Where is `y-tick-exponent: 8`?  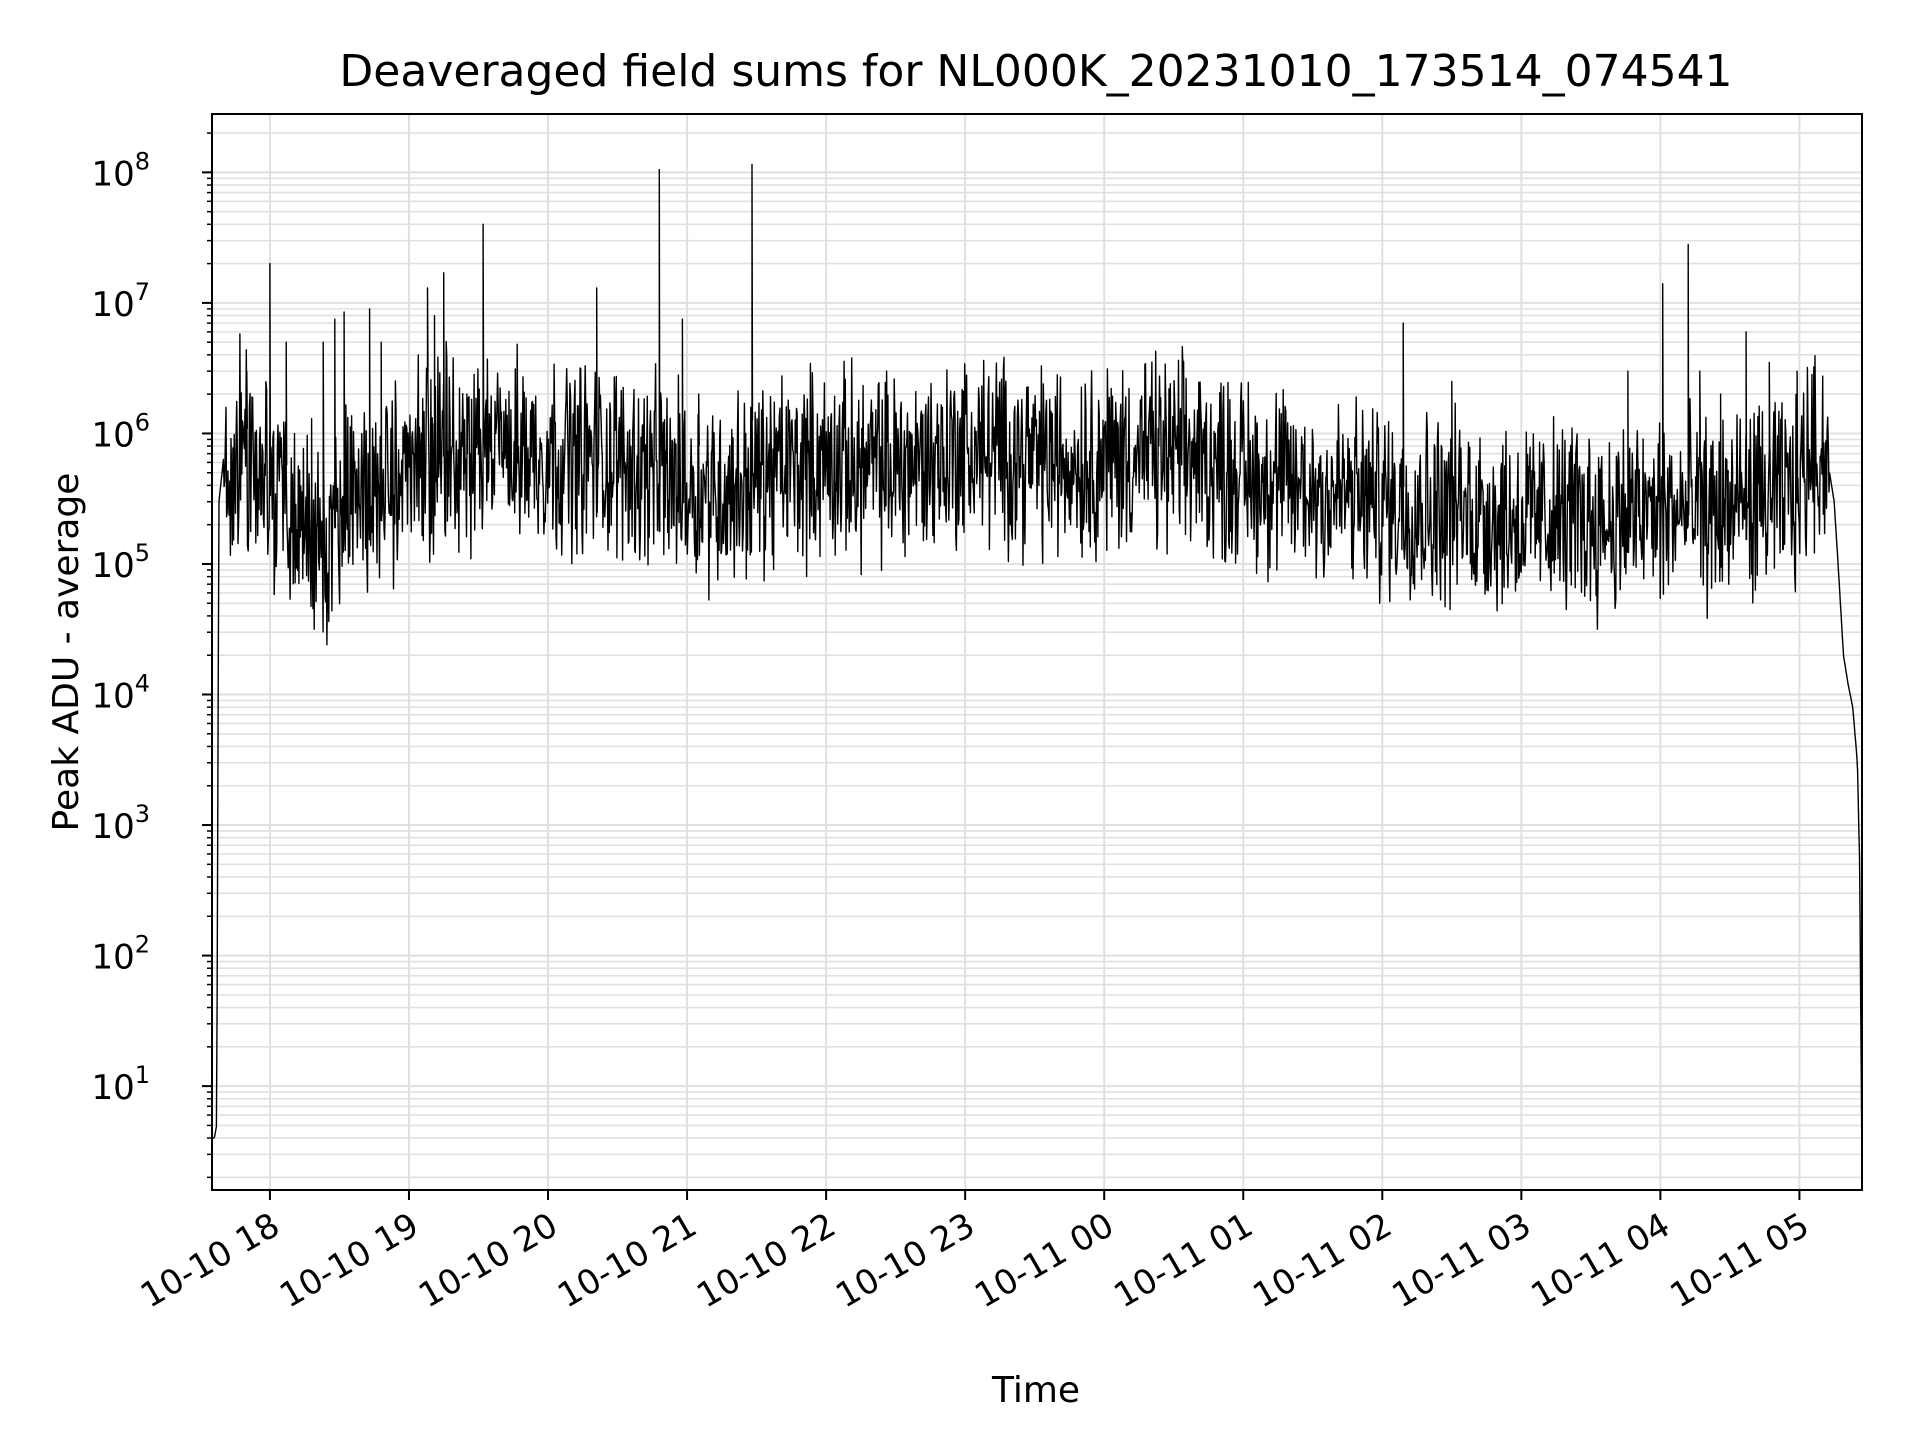
y-tick-exponent: 8 is located at coordinates (142, 161).